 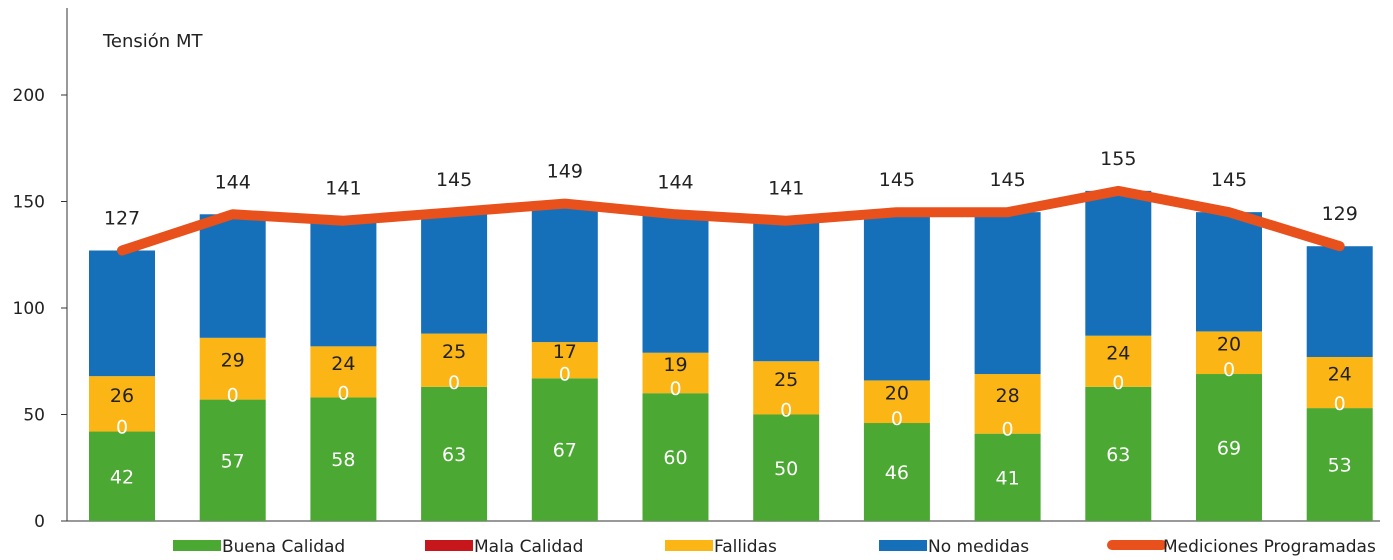 What do you see at coordinates (978, 546) in the screenshot?
I see `legend-label-no-medidas: No medidas` at bounding box center [978, 546].